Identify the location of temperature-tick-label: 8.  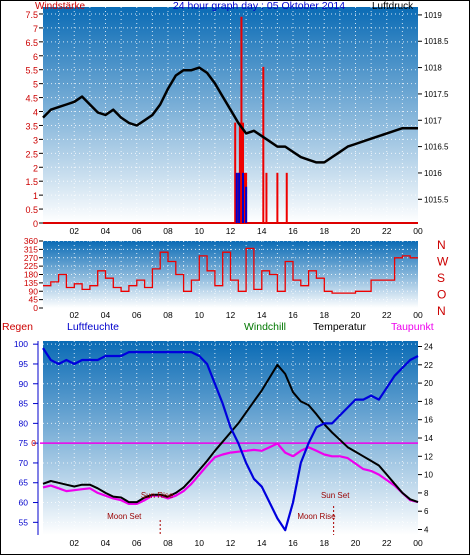
(426, 493).